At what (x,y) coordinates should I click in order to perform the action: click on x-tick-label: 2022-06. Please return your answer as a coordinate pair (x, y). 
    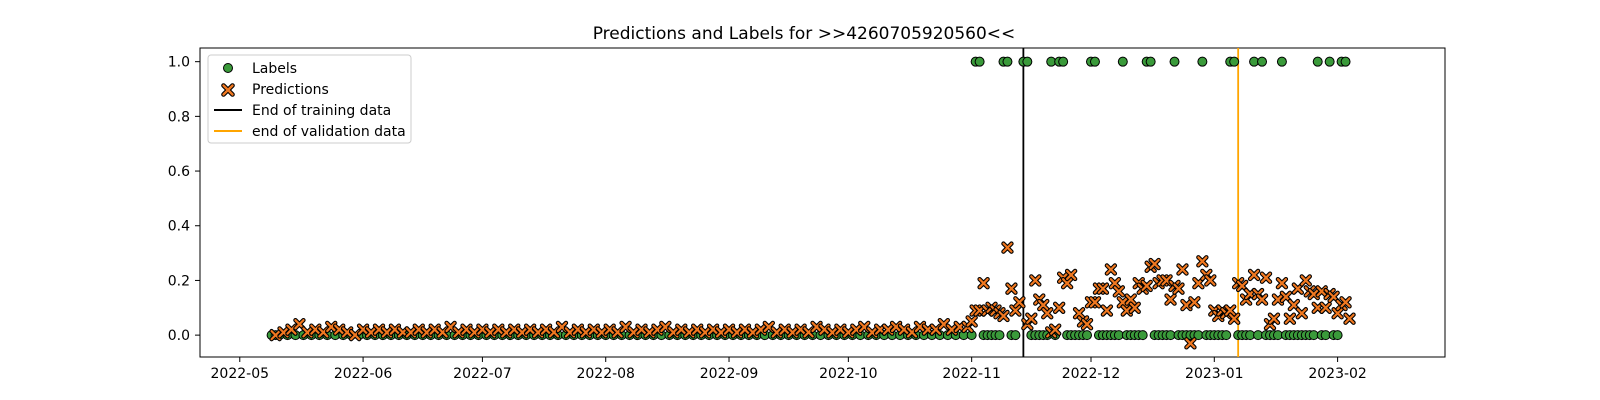
    Looking at the image, I should click on (363, 374).